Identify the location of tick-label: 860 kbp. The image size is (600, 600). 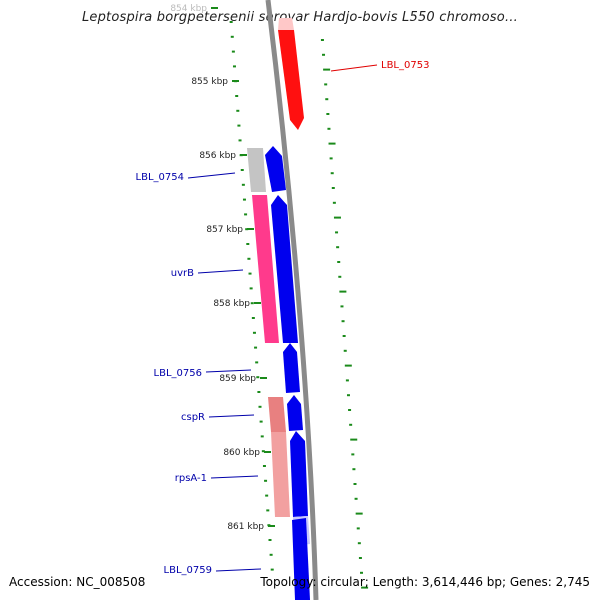
(241, 453).